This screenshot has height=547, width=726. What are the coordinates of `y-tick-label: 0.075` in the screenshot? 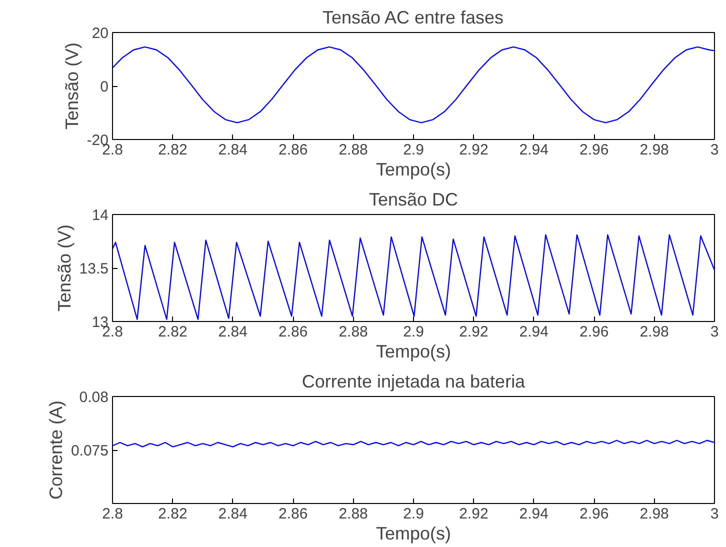 It's located at (89, 451).